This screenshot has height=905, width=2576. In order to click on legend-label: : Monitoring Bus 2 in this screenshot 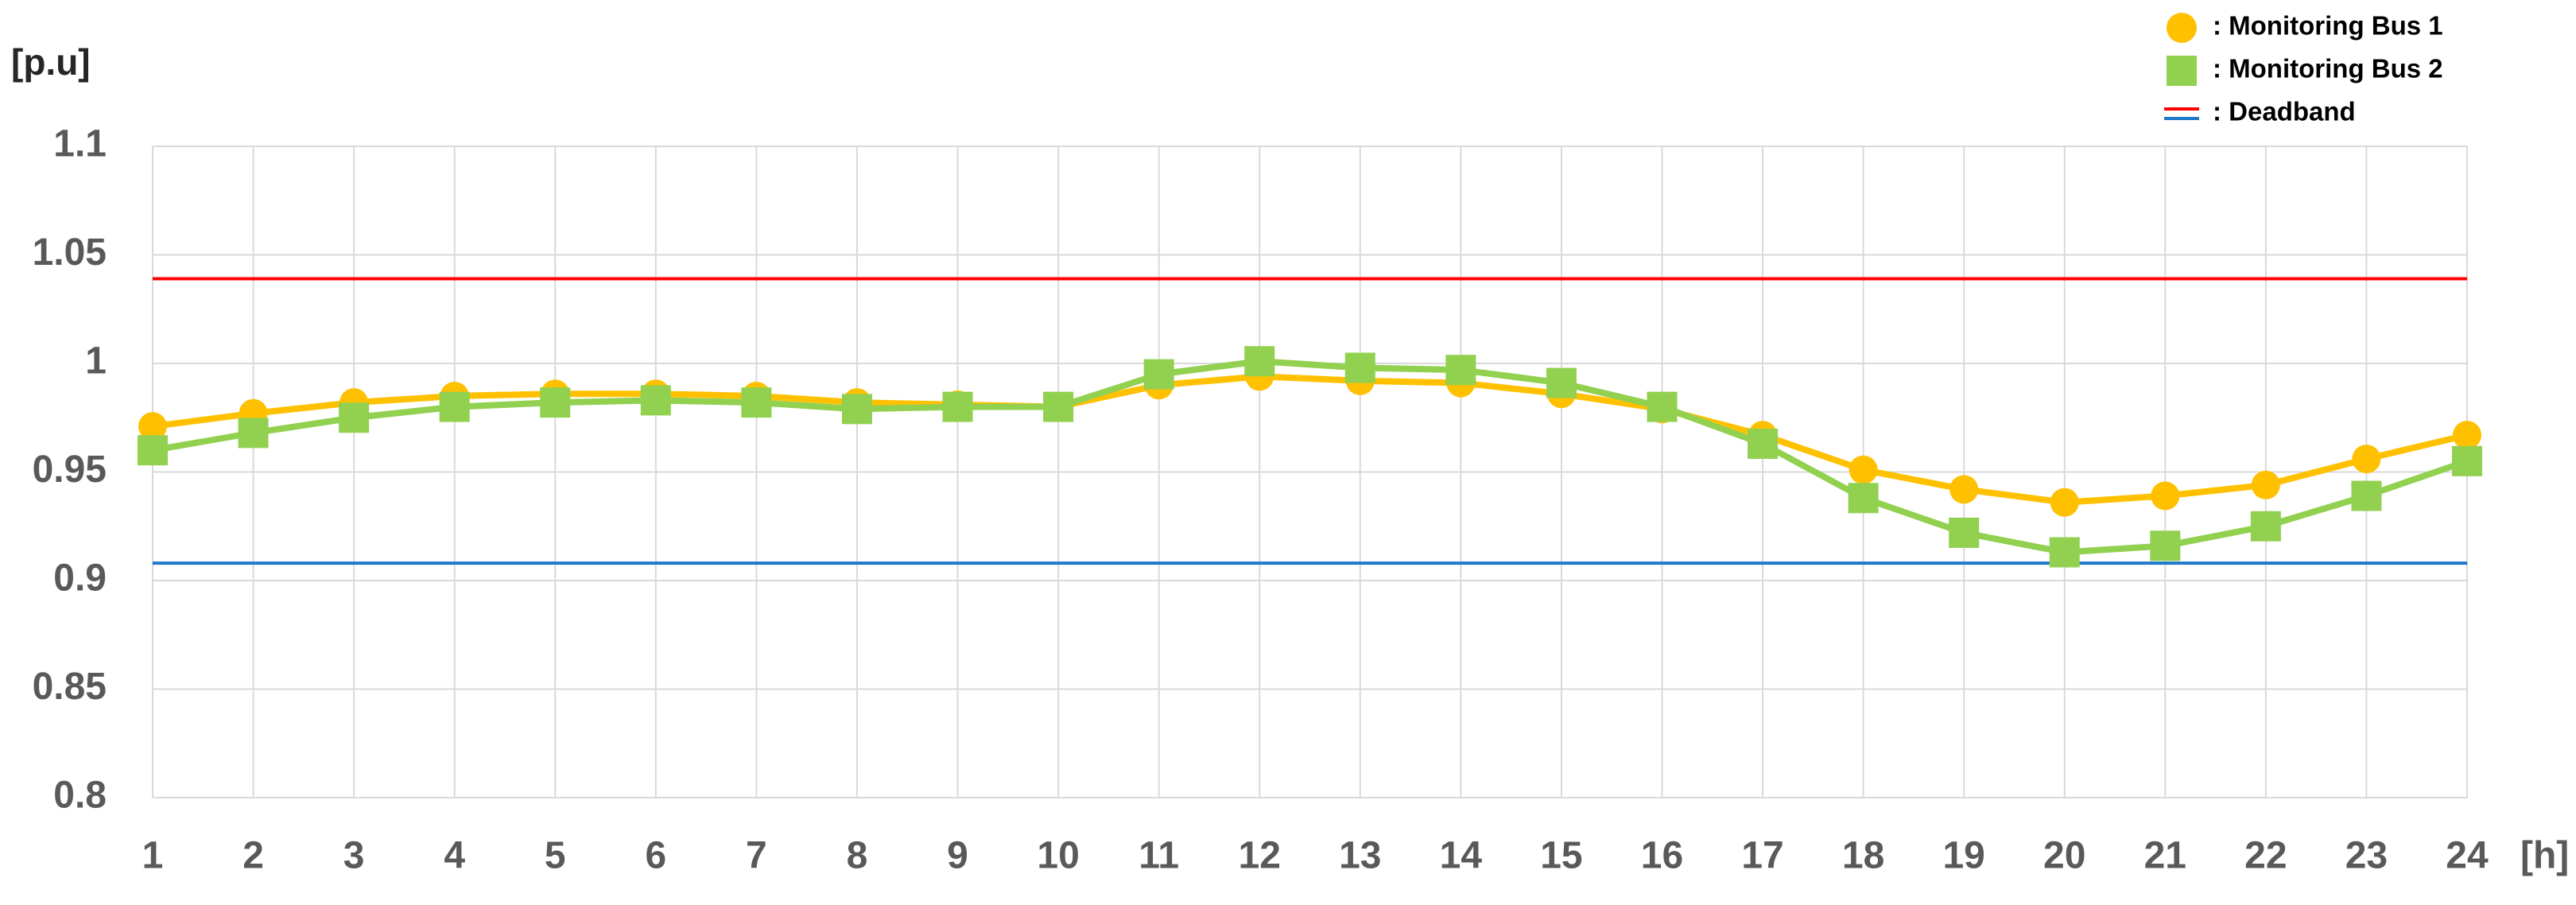, I will do `click(2328, 69)`.